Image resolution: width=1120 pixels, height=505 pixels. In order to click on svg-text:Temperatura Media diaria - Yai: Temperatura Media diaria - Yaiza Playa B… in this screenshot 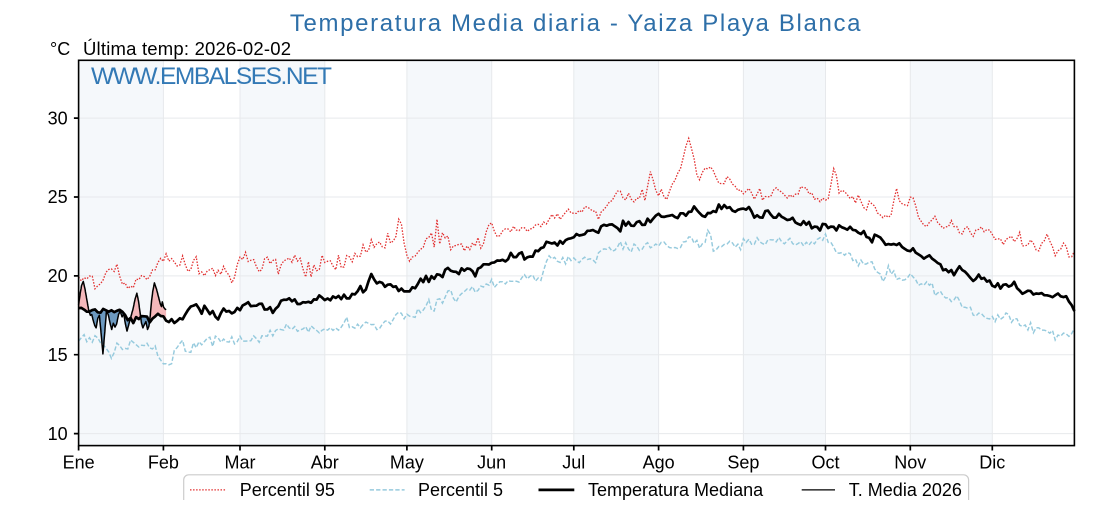, I will do `click(576, 23)`.